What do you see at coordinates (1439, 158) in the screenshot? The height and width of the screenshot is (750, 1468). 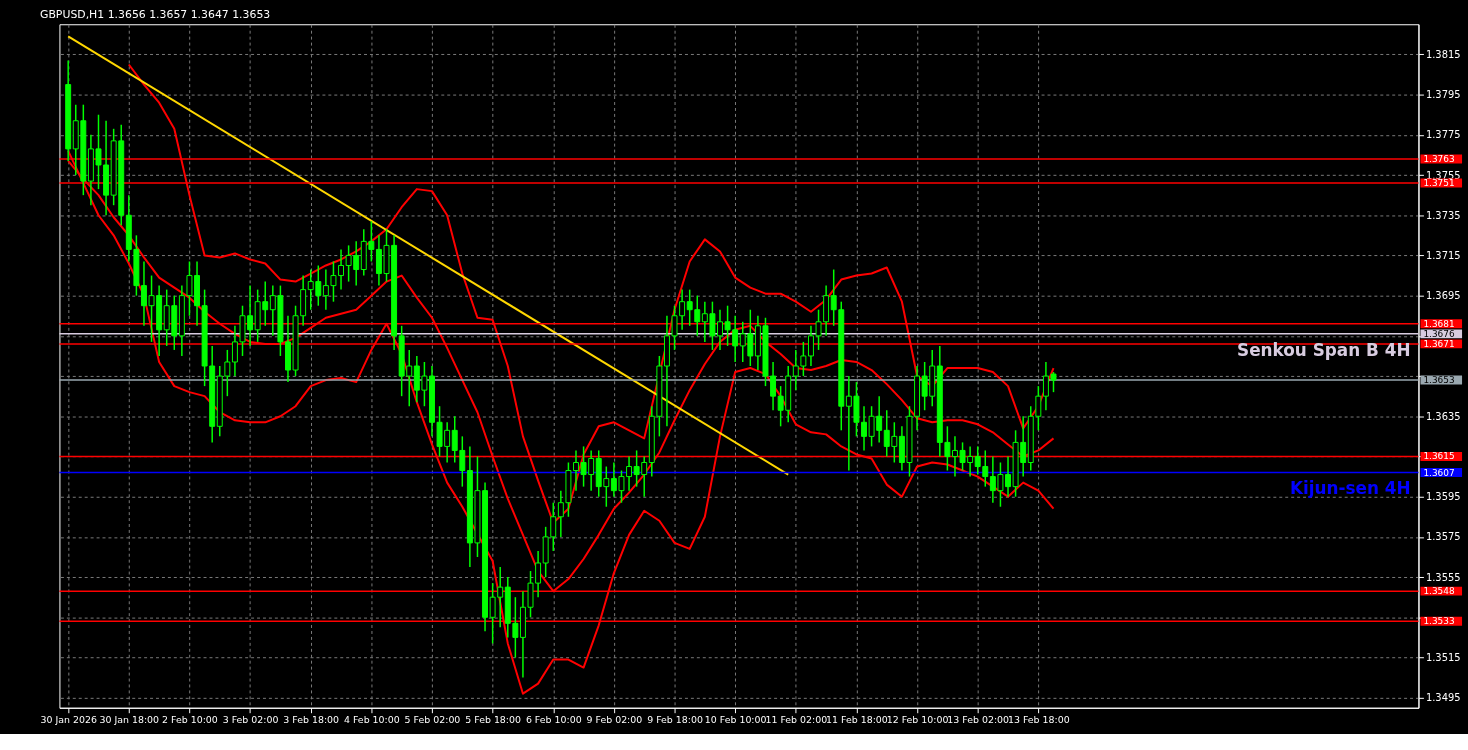 I see `ref-line-label: 1.3763` at bounding box center [1439, 158].